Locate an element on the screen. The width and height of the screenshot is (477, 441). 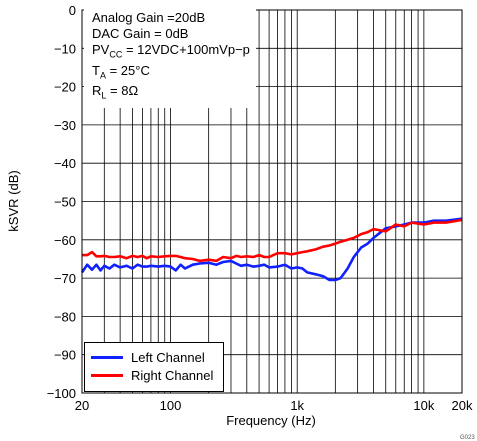
y-tick-label: −10 is located at coordinates (65, 48).